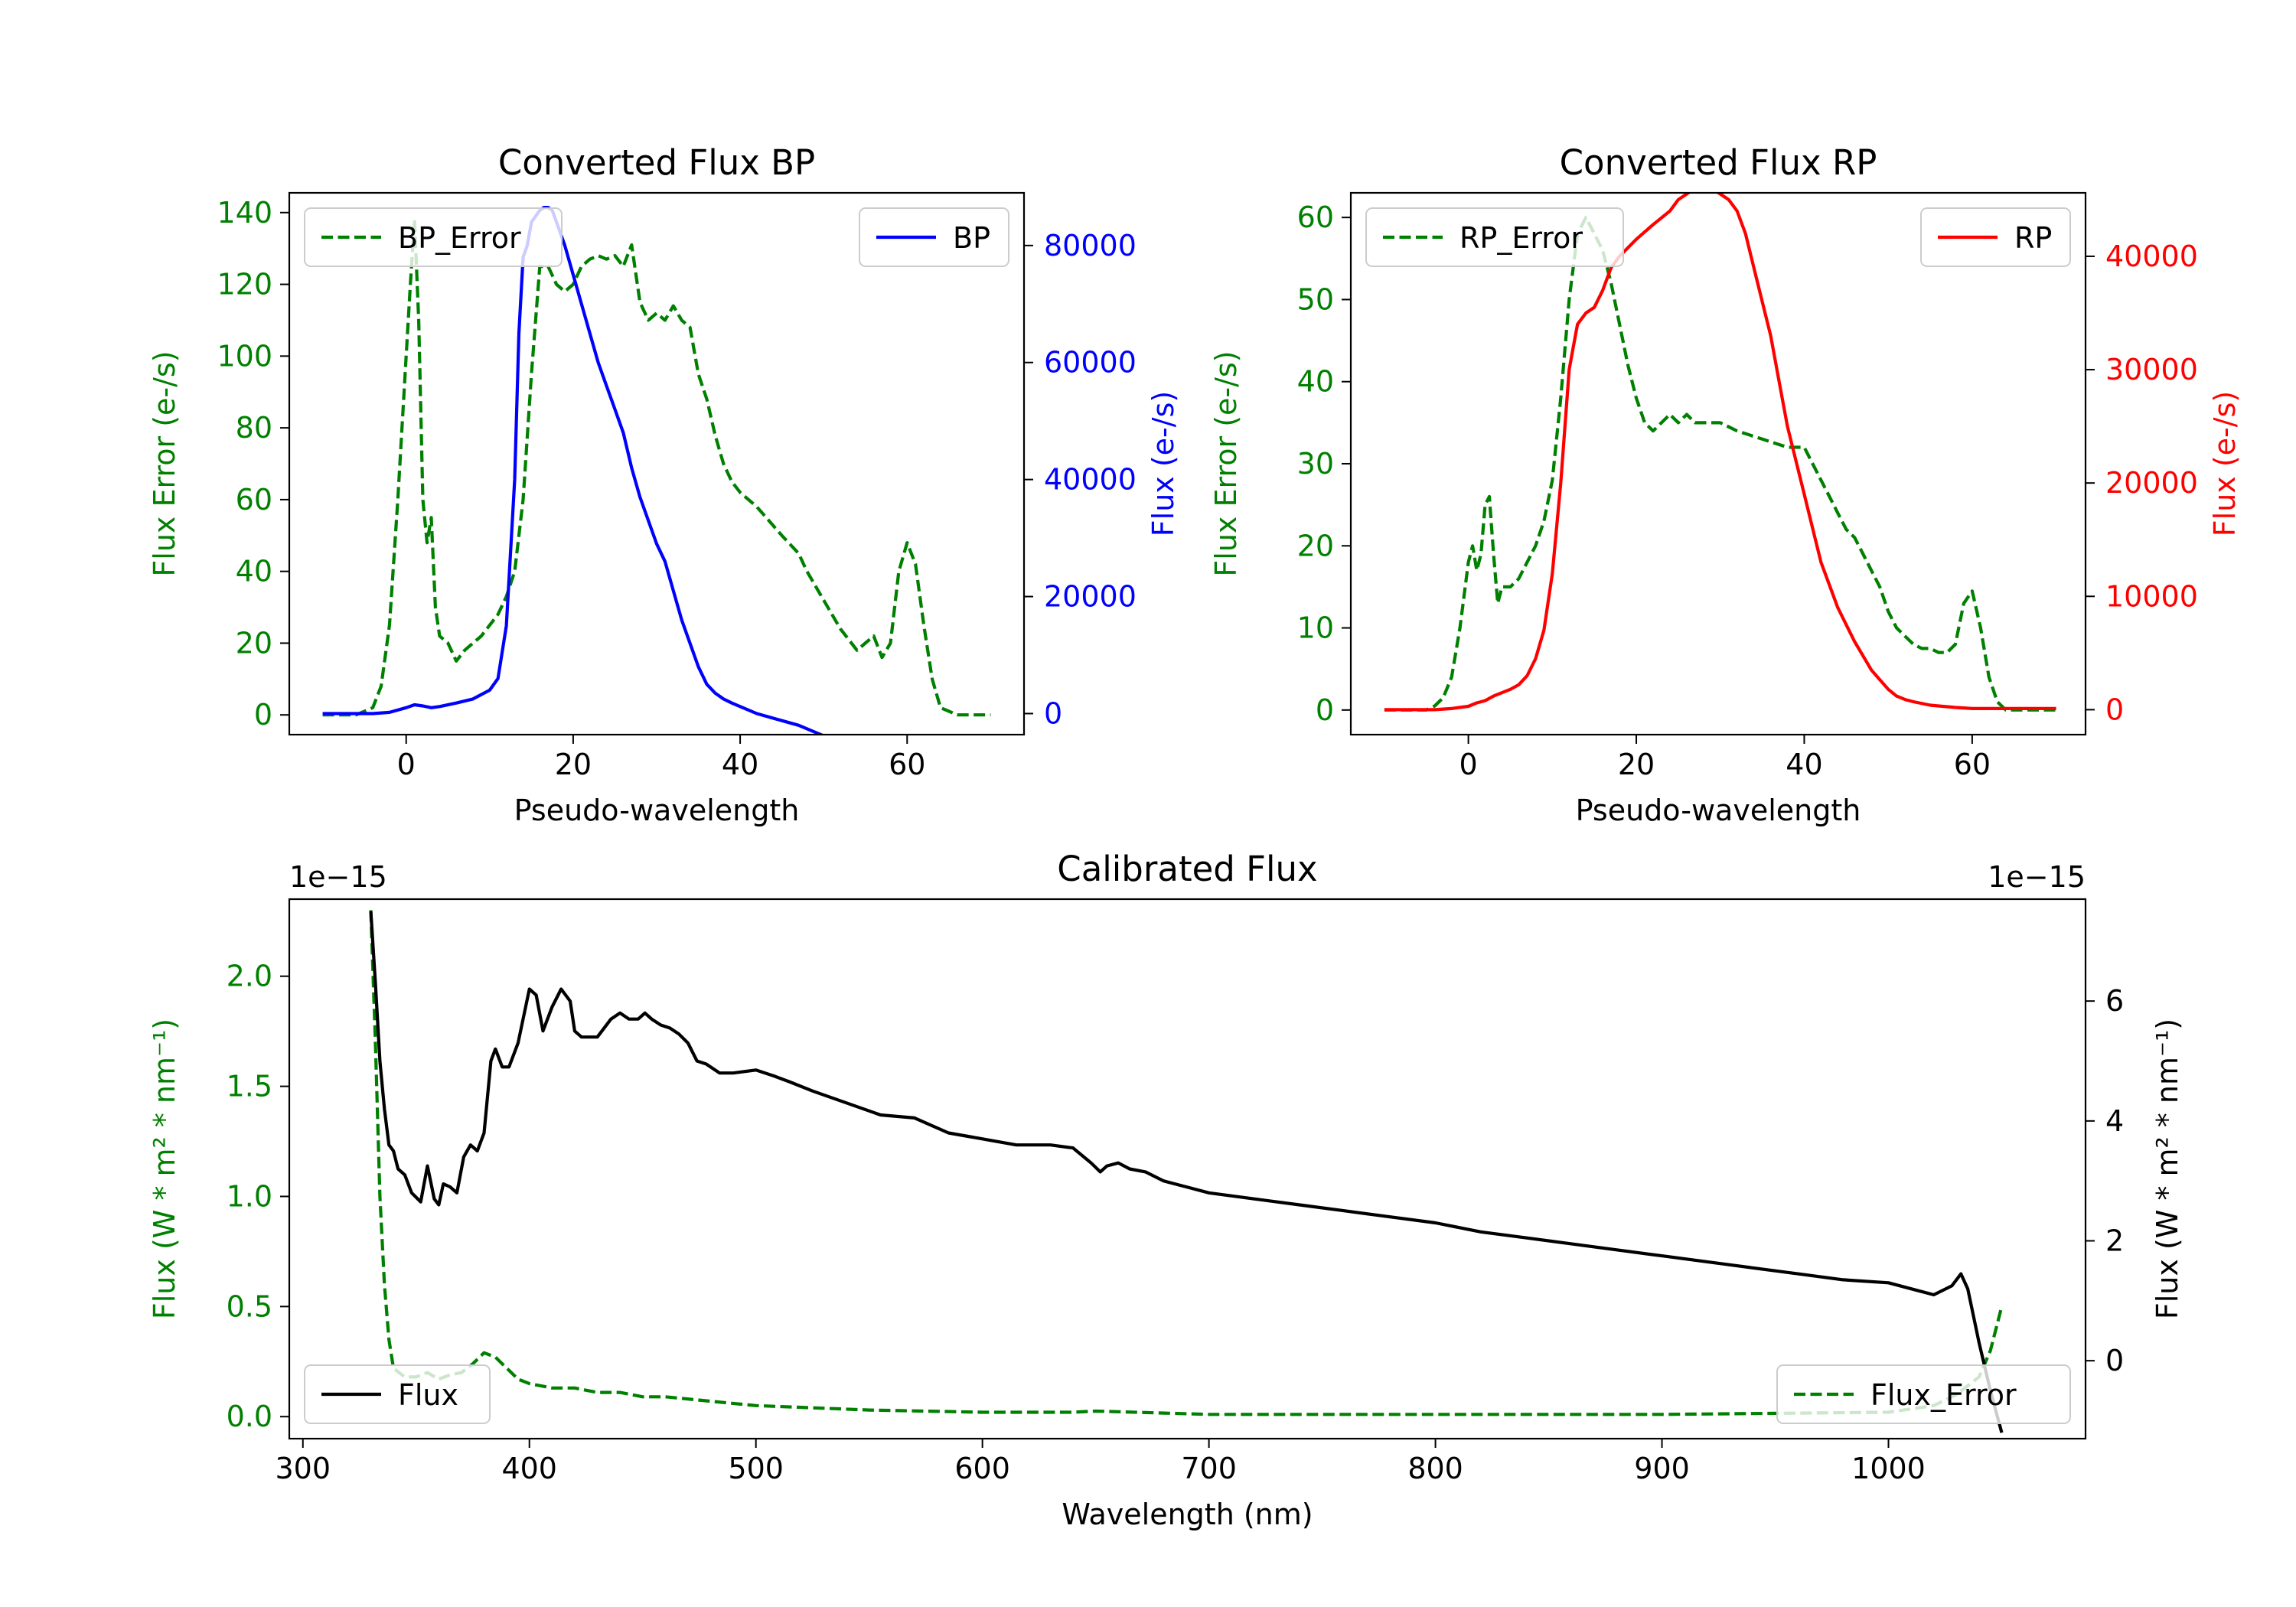 The height and width of the screenshot is (1607, 2296). What do you see at coordinates (1888, 1468) in the screenshot?
I see `x-tick-label: 1000` at bounding box center [1888, 1468].